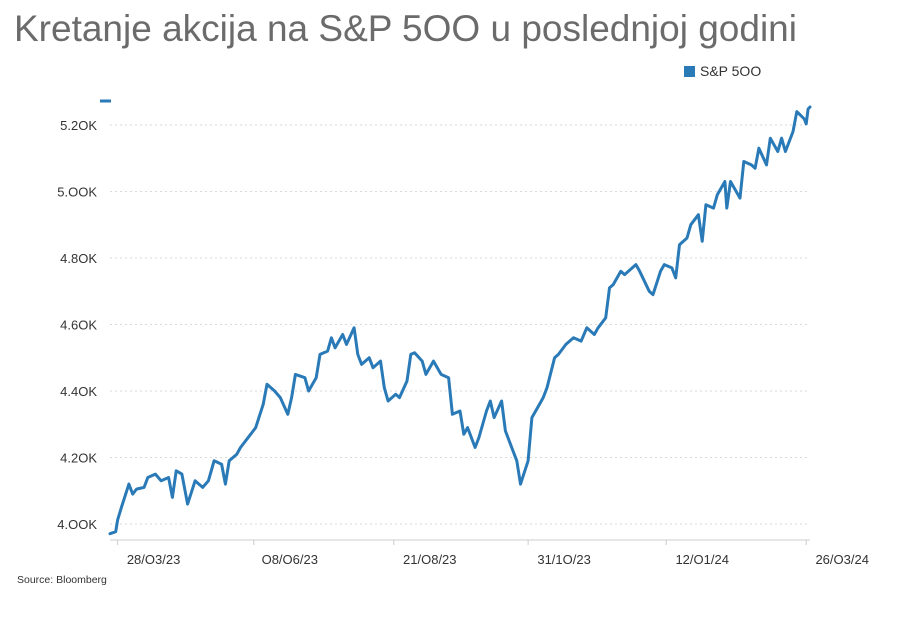 This screenshot has width=900, height=619. I want to click on x-tick-label: 31/1O/23, so click(564, 559).